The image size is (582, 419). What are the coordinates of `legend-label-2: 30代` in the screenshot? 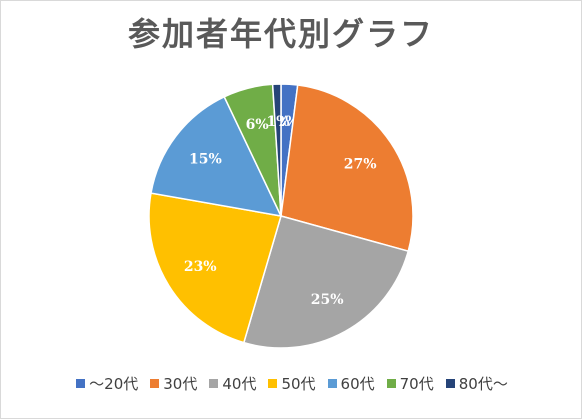 It's located at (180, 384).